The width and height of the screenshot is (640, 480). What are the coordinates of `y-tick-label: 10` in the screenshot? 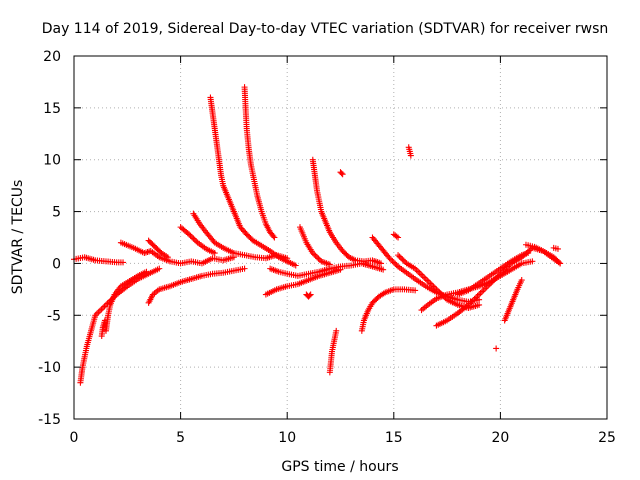 It's located at (52, 161).